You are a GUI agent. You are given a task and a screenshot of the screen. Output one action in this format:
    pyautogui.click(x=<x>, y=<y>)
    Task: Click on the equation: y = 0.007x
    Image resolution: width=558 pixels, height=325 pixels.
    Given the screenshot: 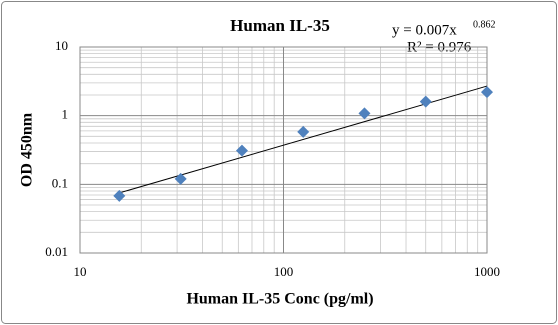 What is the action you would take?
    pyautogui.click(x=424, y=30)
    